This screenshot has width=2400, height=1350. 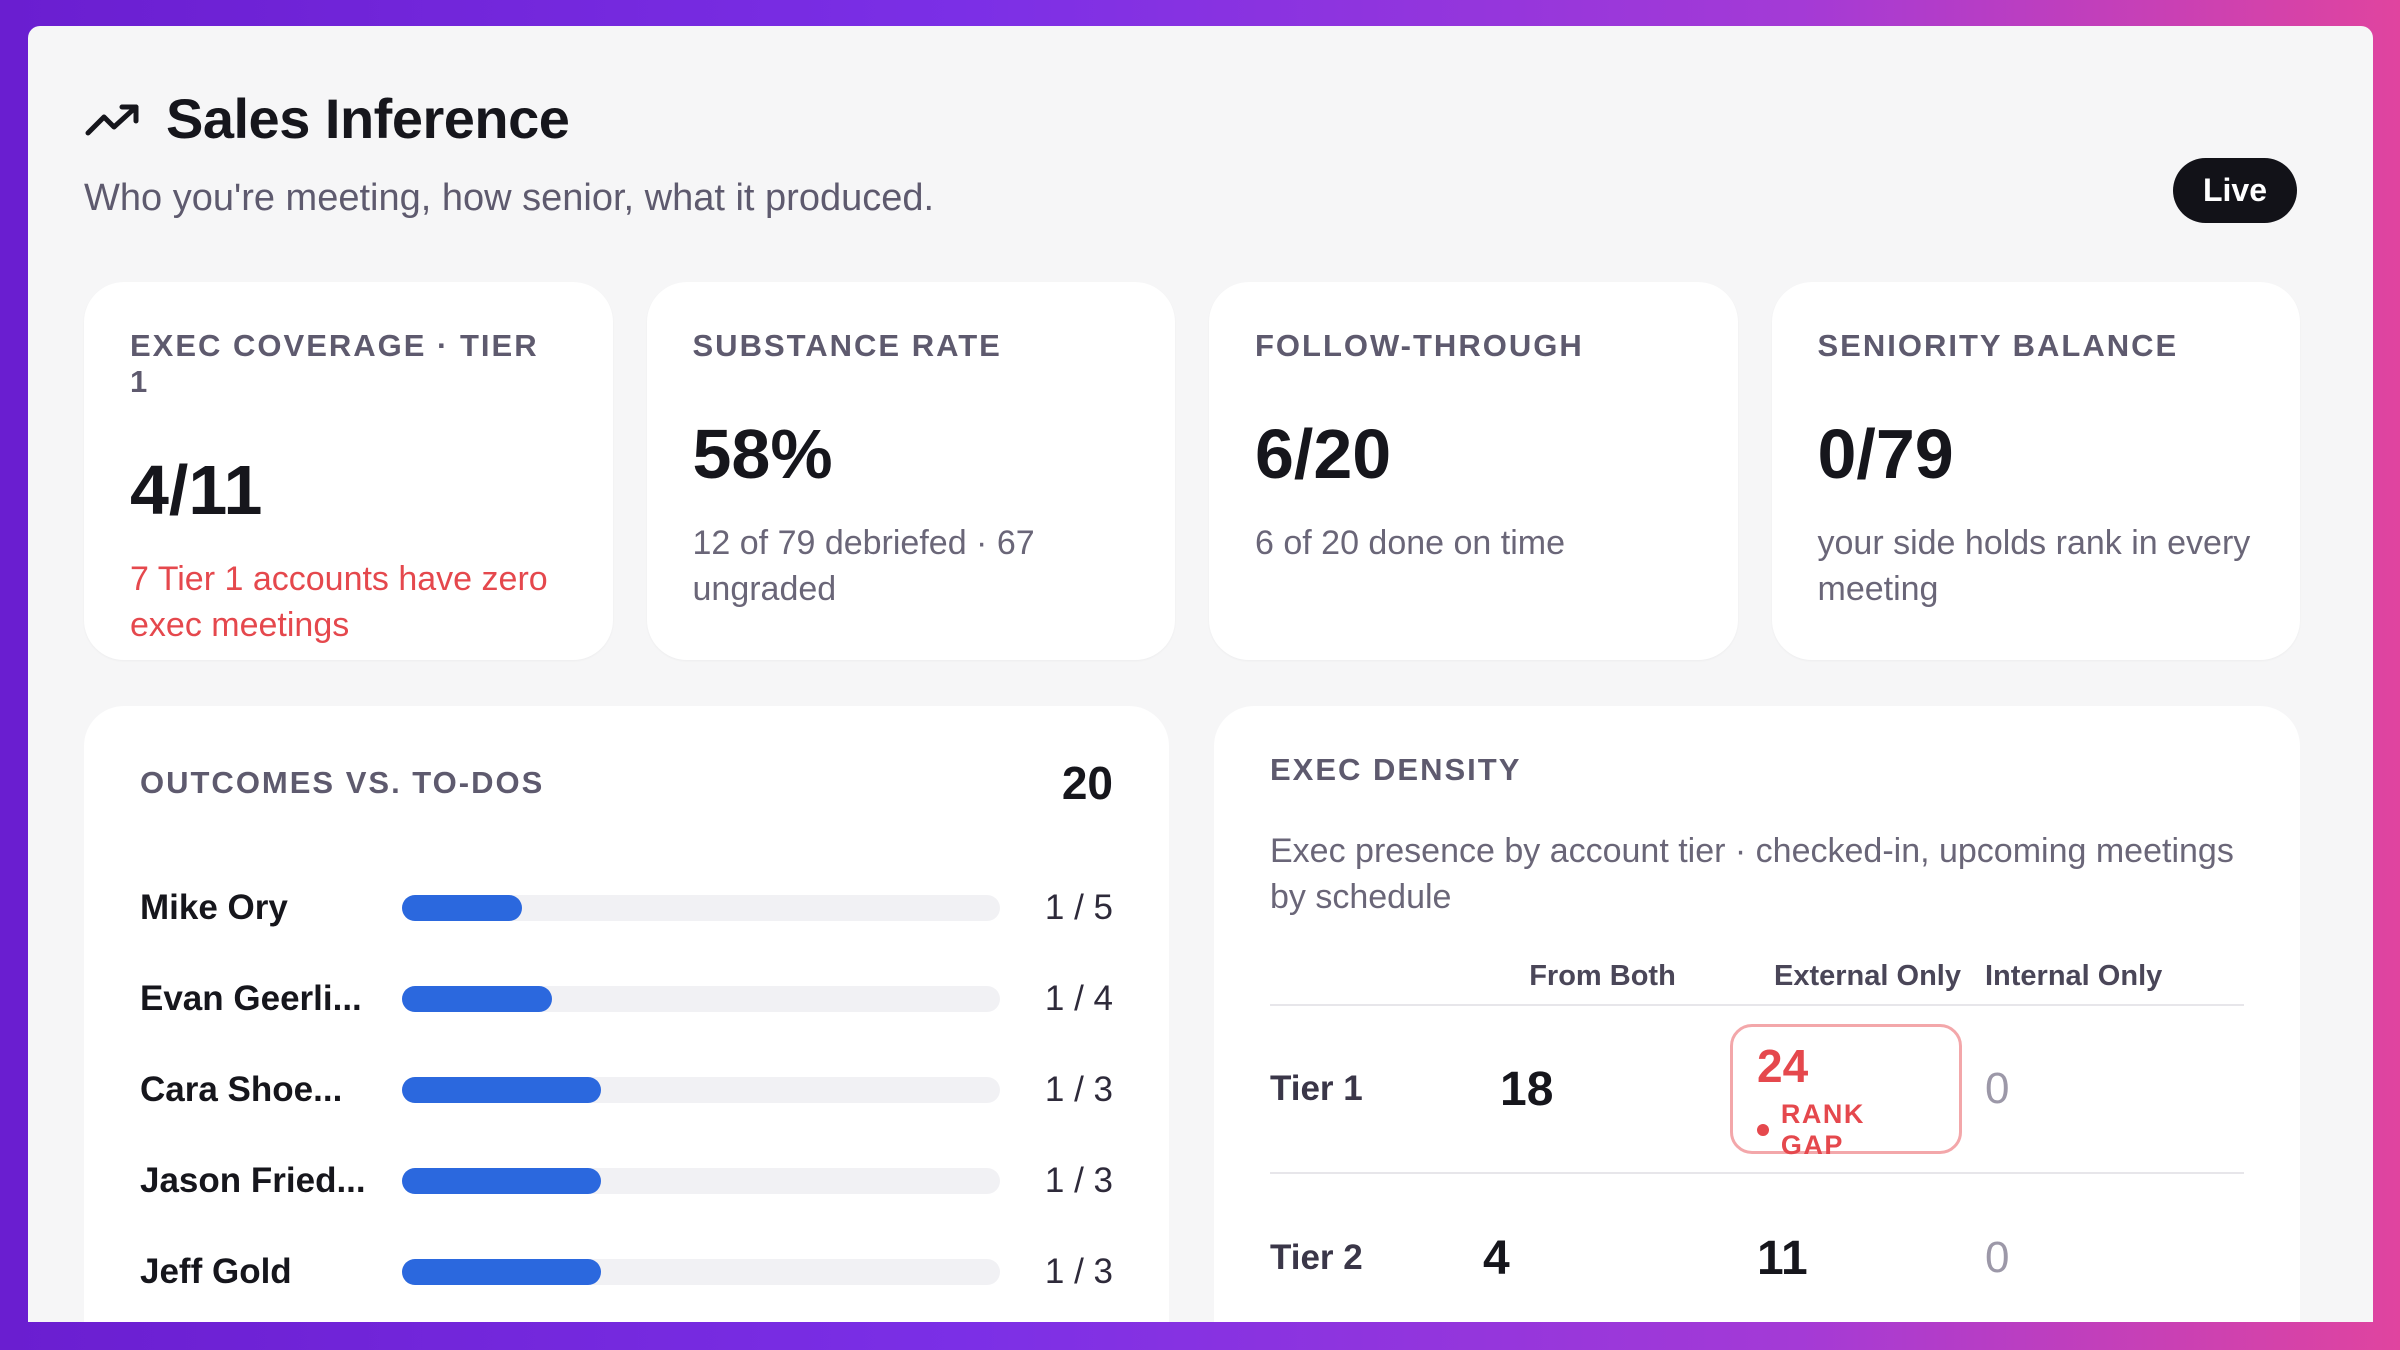 What do you see at coordinates (1419, 345) in the screenshot?
I see `kpi-label: FOLLOW-THROUGH` at bounding box center [1419, 345].